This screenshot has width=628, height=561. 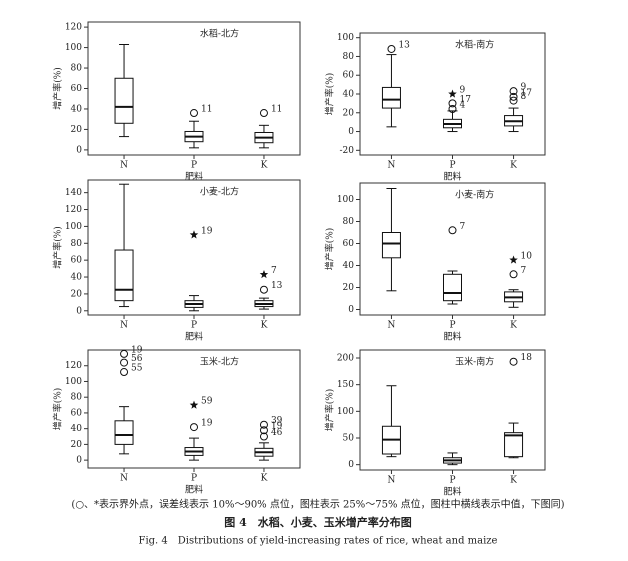 What do you see at coordinates (349, 439) in the screenshot?
I see `y-tick-label: 50` at bounding box center [349, 439].